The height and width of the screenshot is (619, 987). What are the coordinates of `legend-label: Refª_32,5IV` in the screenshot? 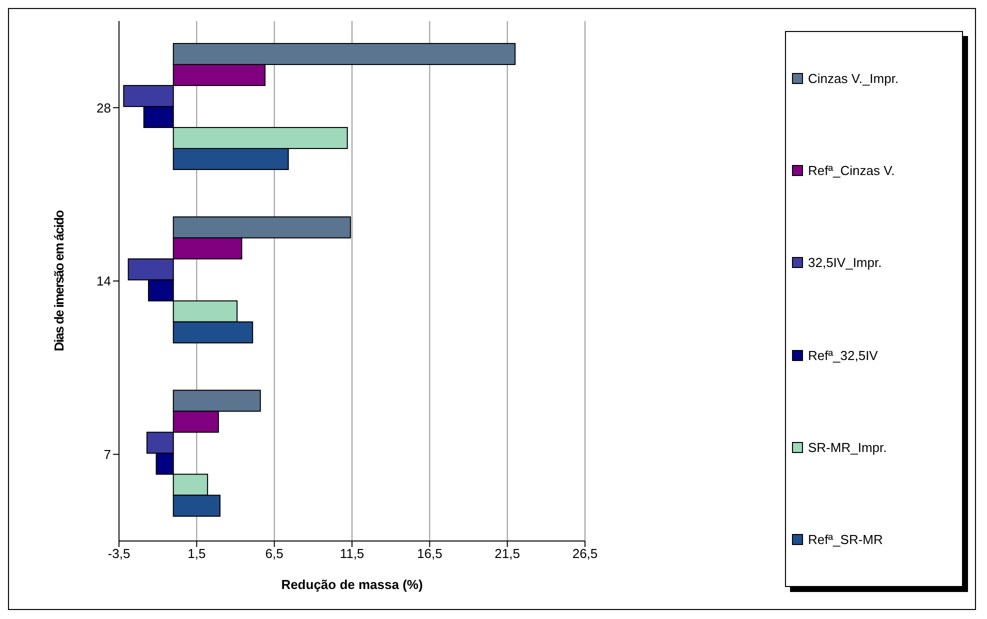 It's located at (843, 355).